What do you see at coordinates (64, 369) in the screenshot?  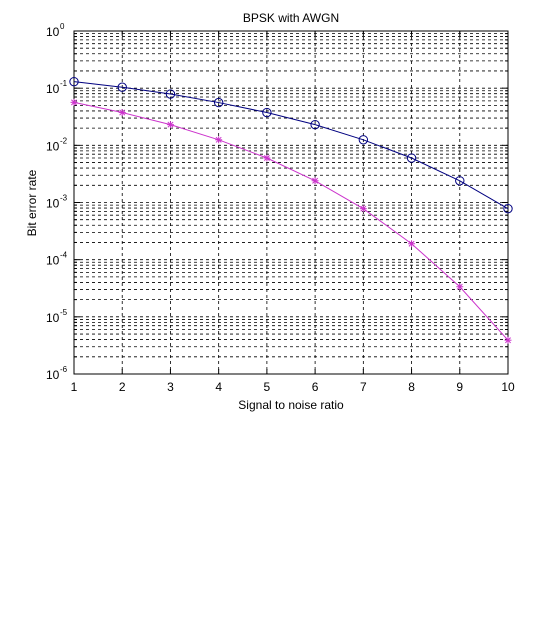 I see `y-tick-label-exponent: -6` at bounding box center [64, 369].